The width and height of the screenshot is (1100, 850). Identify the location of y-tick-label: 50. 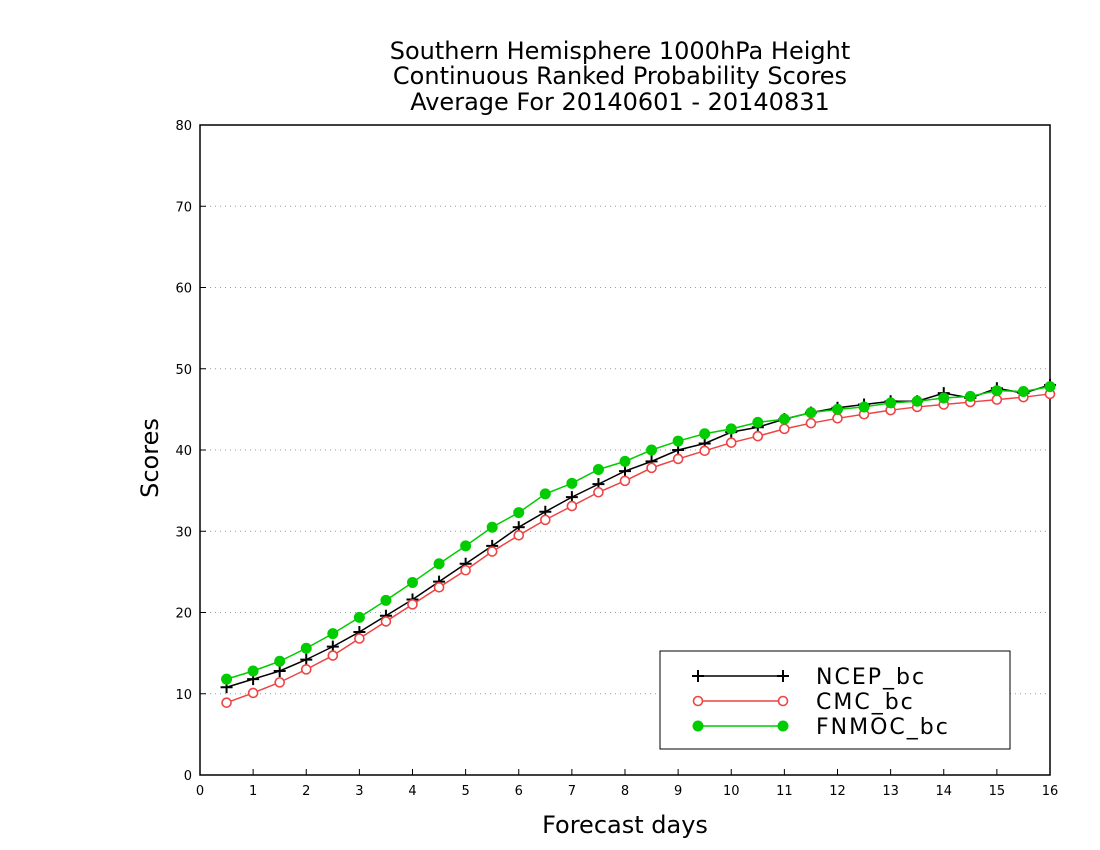
(183, 370).